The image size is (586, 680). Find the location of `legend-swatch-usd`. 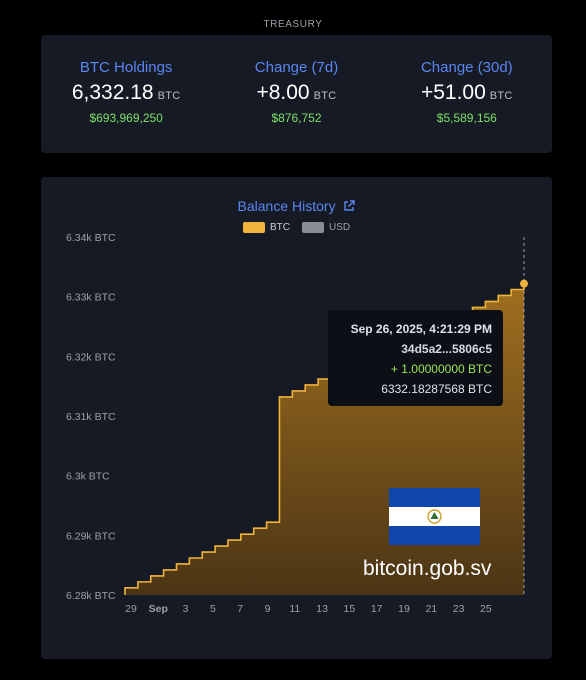

legend-swatch-usd is located at coordinates (312, 227).